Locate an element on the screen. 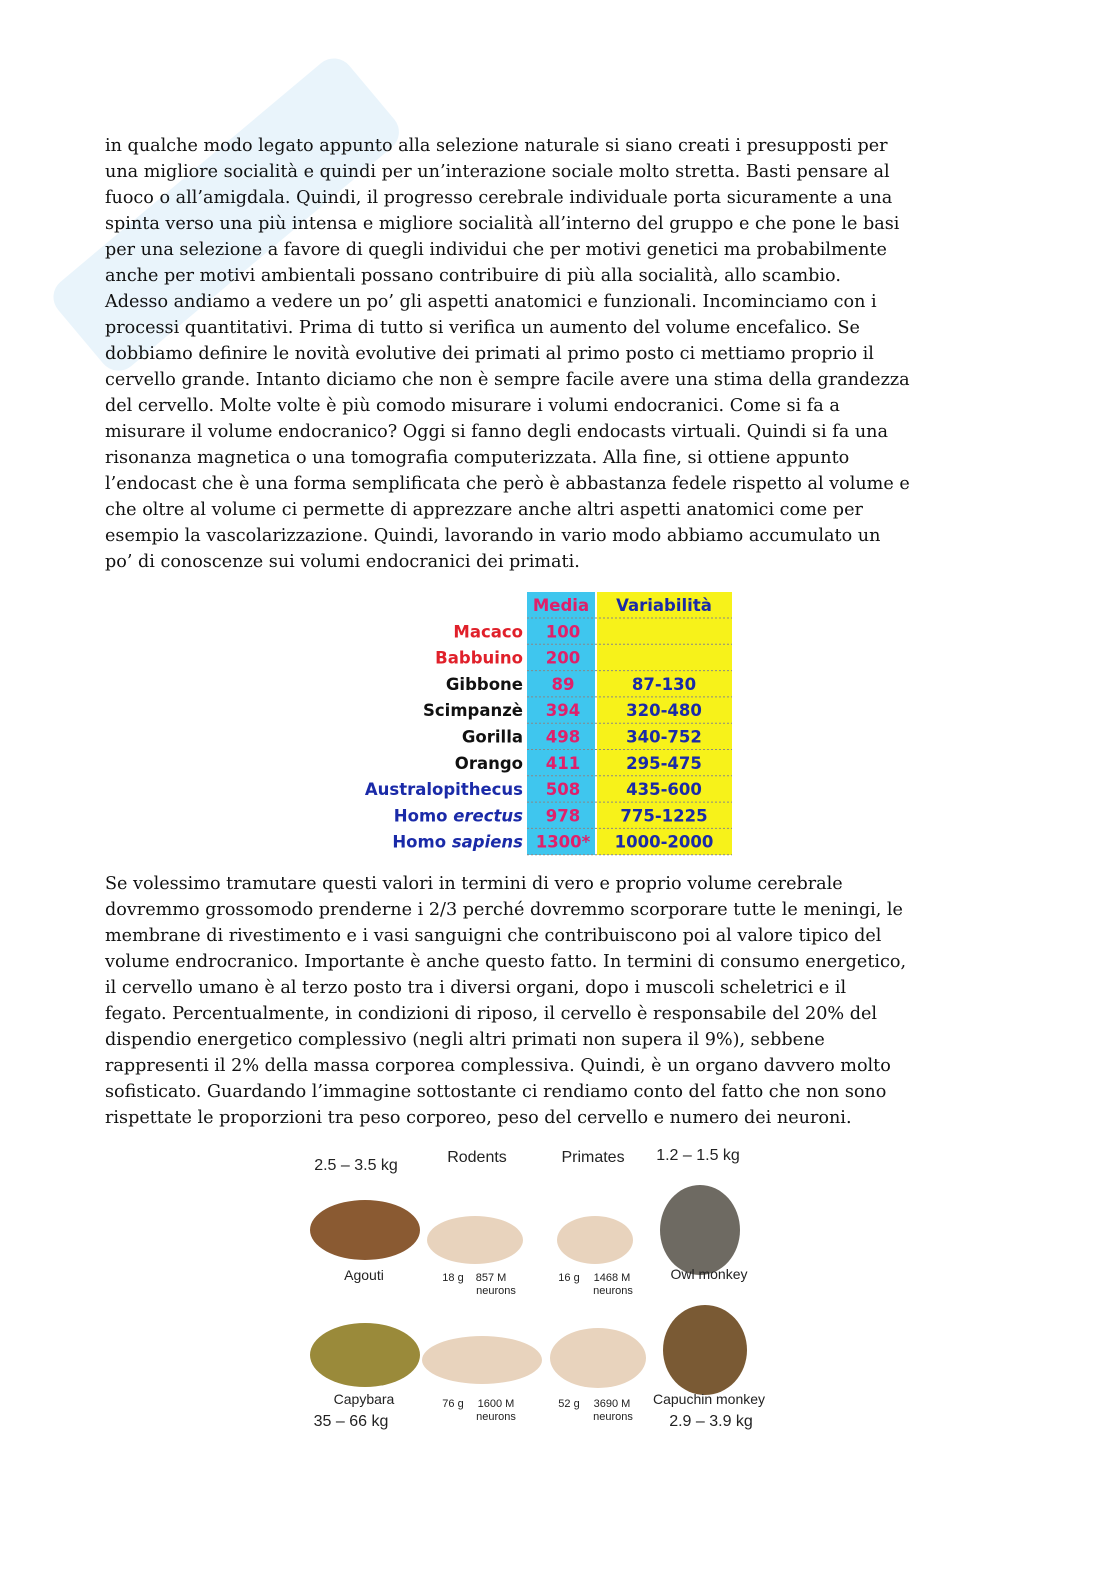 This screenshot has width=1116, height=1579. media-value: 498 is located at coordinates (563, 737).